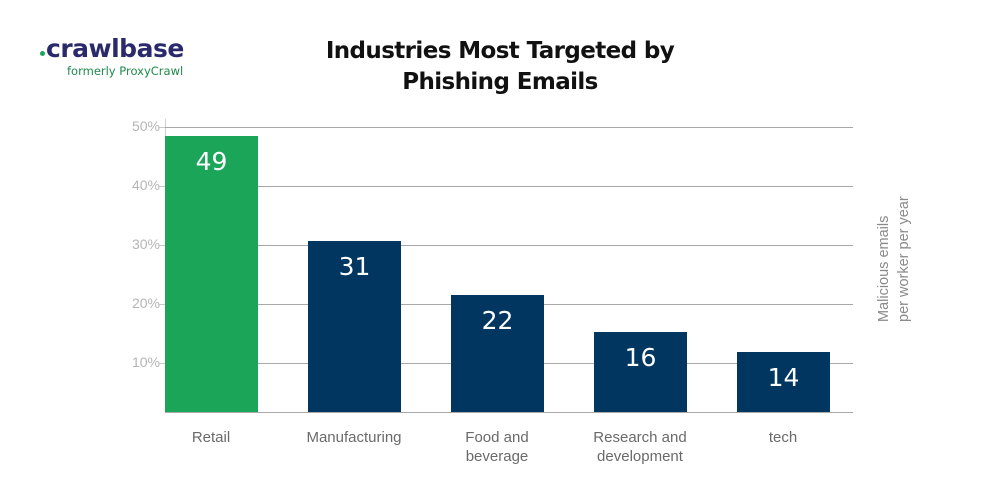 The width and height of the screenshot is (1000, 500). Describe the element at coordinates (112, 49) in the screenshot. I see `logo-wordmark: crawlbase` at that location.